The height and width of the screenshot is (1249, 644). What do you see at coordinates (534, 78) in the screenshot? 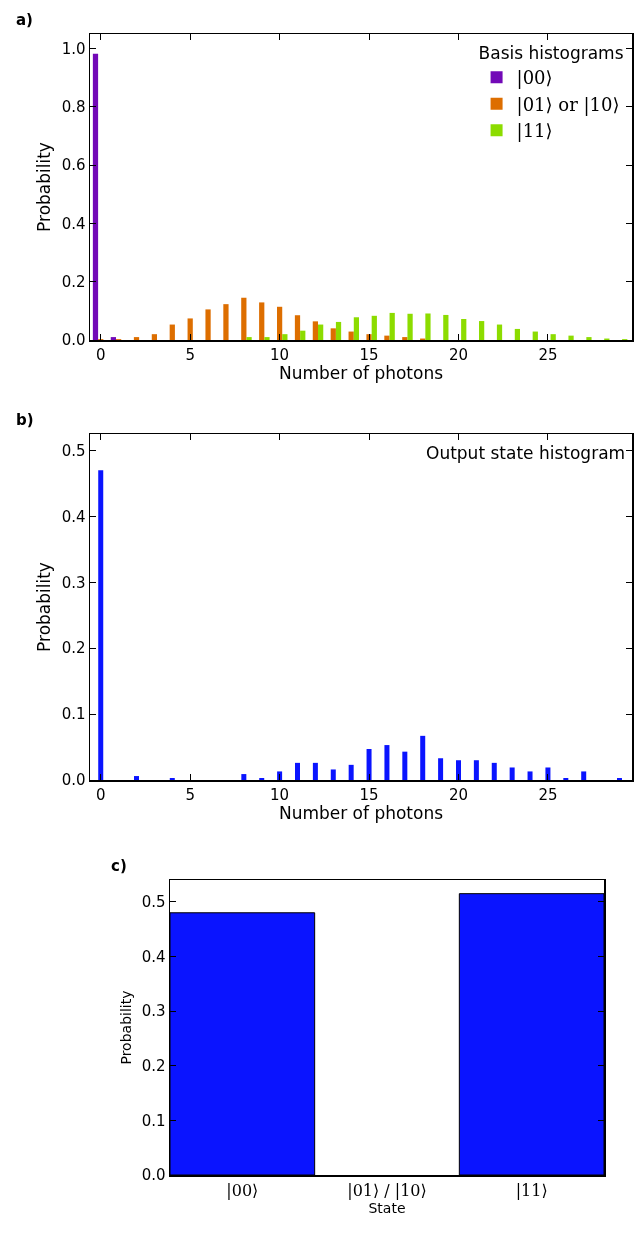
I see `legend-label: |00⟩` at bounding box center [534, 78].